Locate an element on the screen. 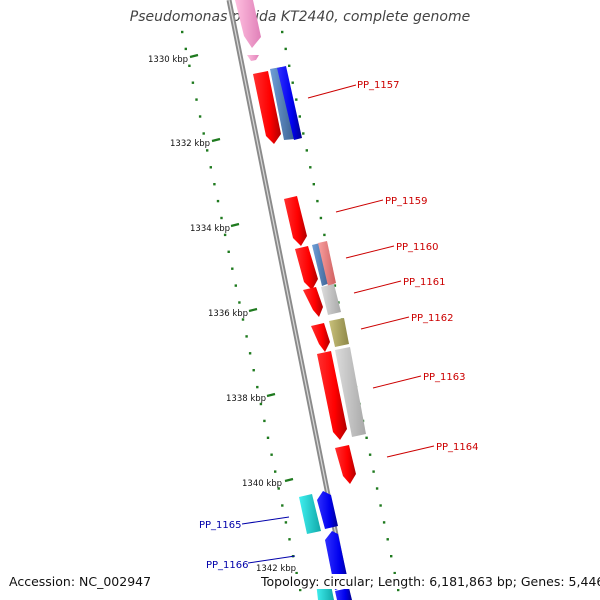 This screenshot has height=600, width=600. scale-label: 1332 kbp is located at coordinates (190, 144).